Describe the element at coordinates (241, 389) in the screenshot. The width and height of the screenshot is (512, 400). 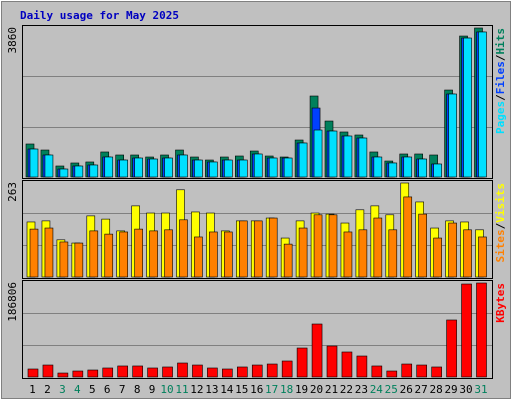
I see `x-tick-label: 15` at that location.